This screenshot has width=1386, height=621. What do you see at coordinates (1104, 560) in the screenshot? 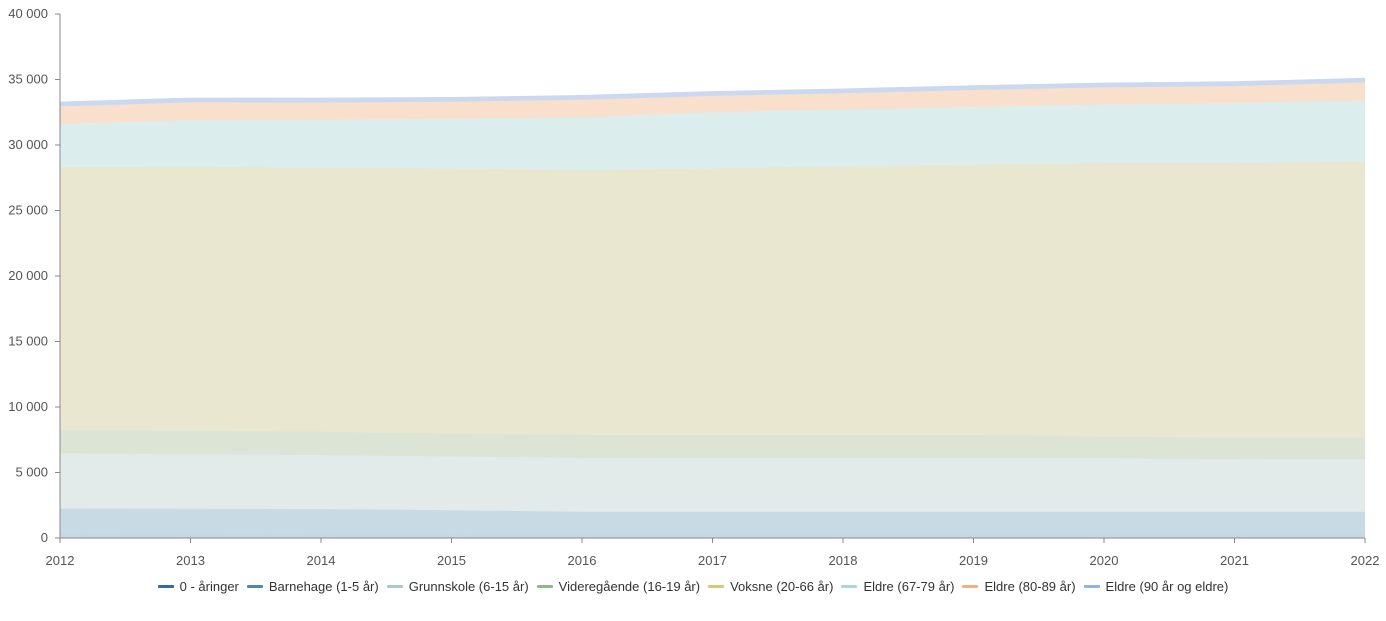
I see `x-tick-label: 2020` at bounding box center [1104, 560].